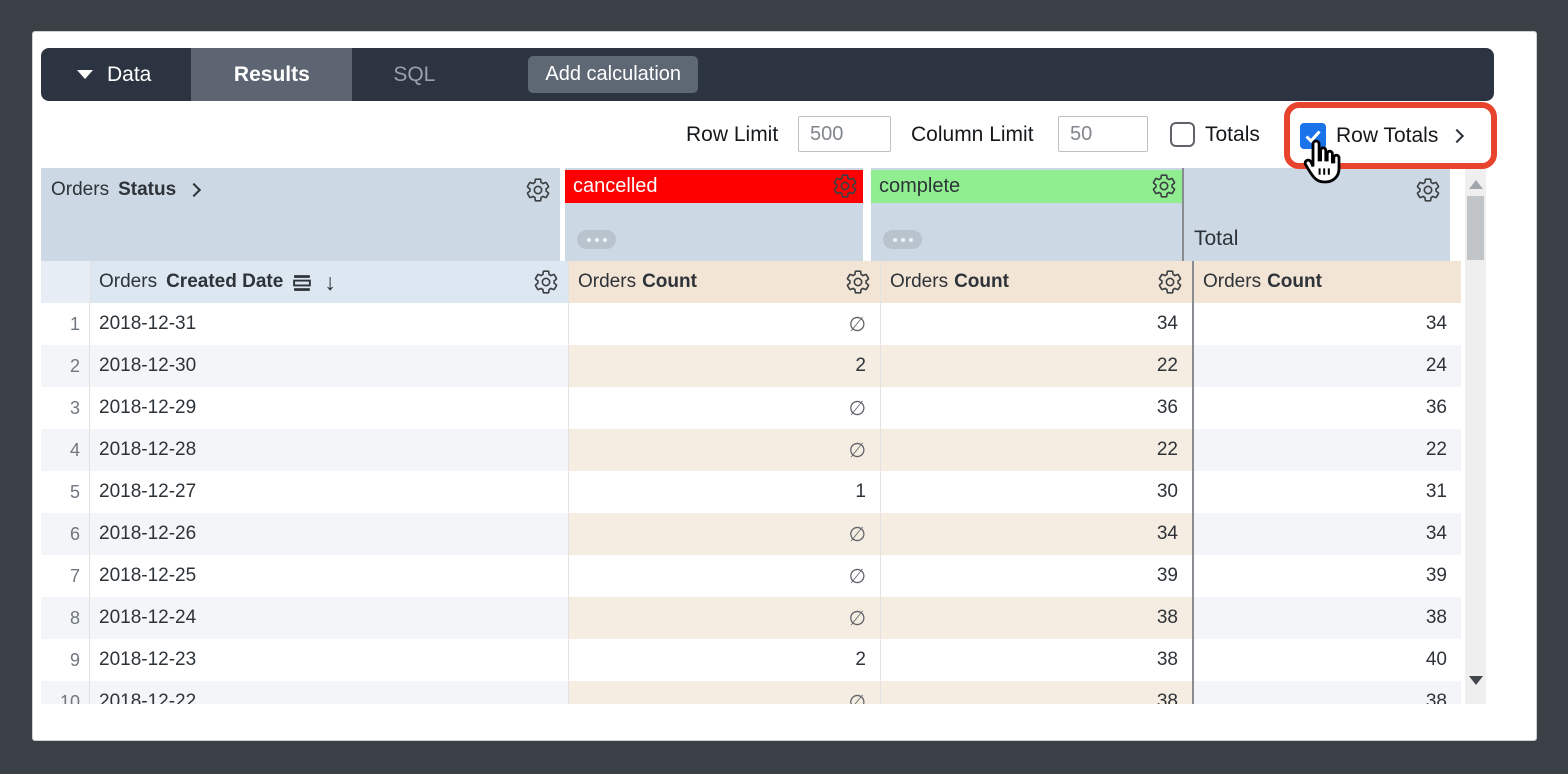 The image size is (1568, 774). Describe the element at coordinates (329, 534) in the screenshot. I see `cell-created-date: 2018-12-26` at that location.